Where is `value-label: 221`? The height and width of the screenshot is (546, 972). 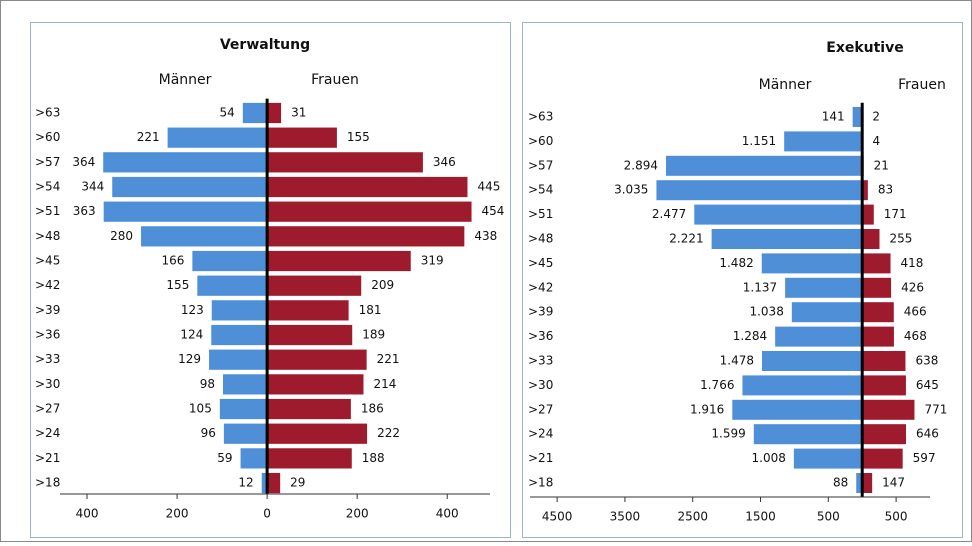 value-label: 221 is located at coordinates (148, 137).